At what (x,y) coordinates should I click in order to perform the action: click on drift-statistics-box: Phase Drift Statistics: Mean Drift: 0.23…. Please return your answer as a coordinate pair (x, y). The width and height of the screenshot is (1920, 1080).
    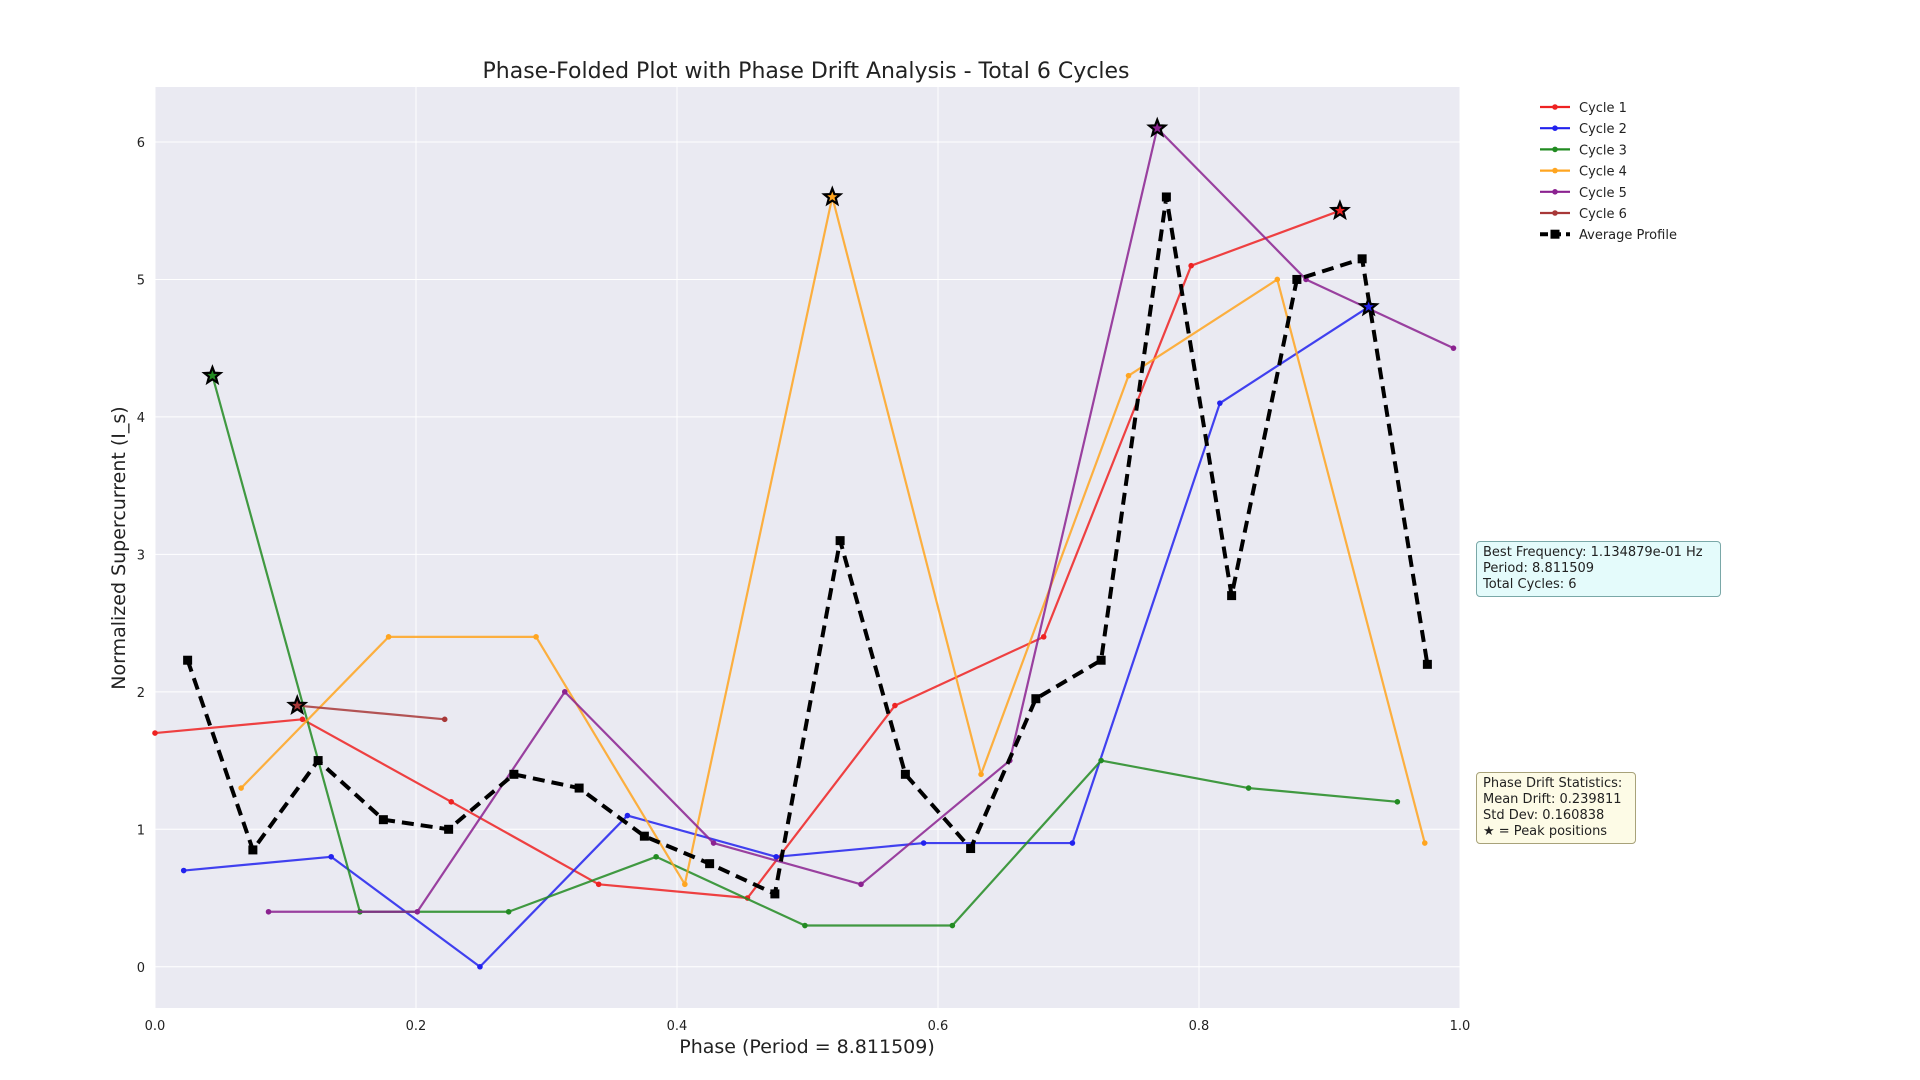
    Looking at the image, I should click on (1556, 808).